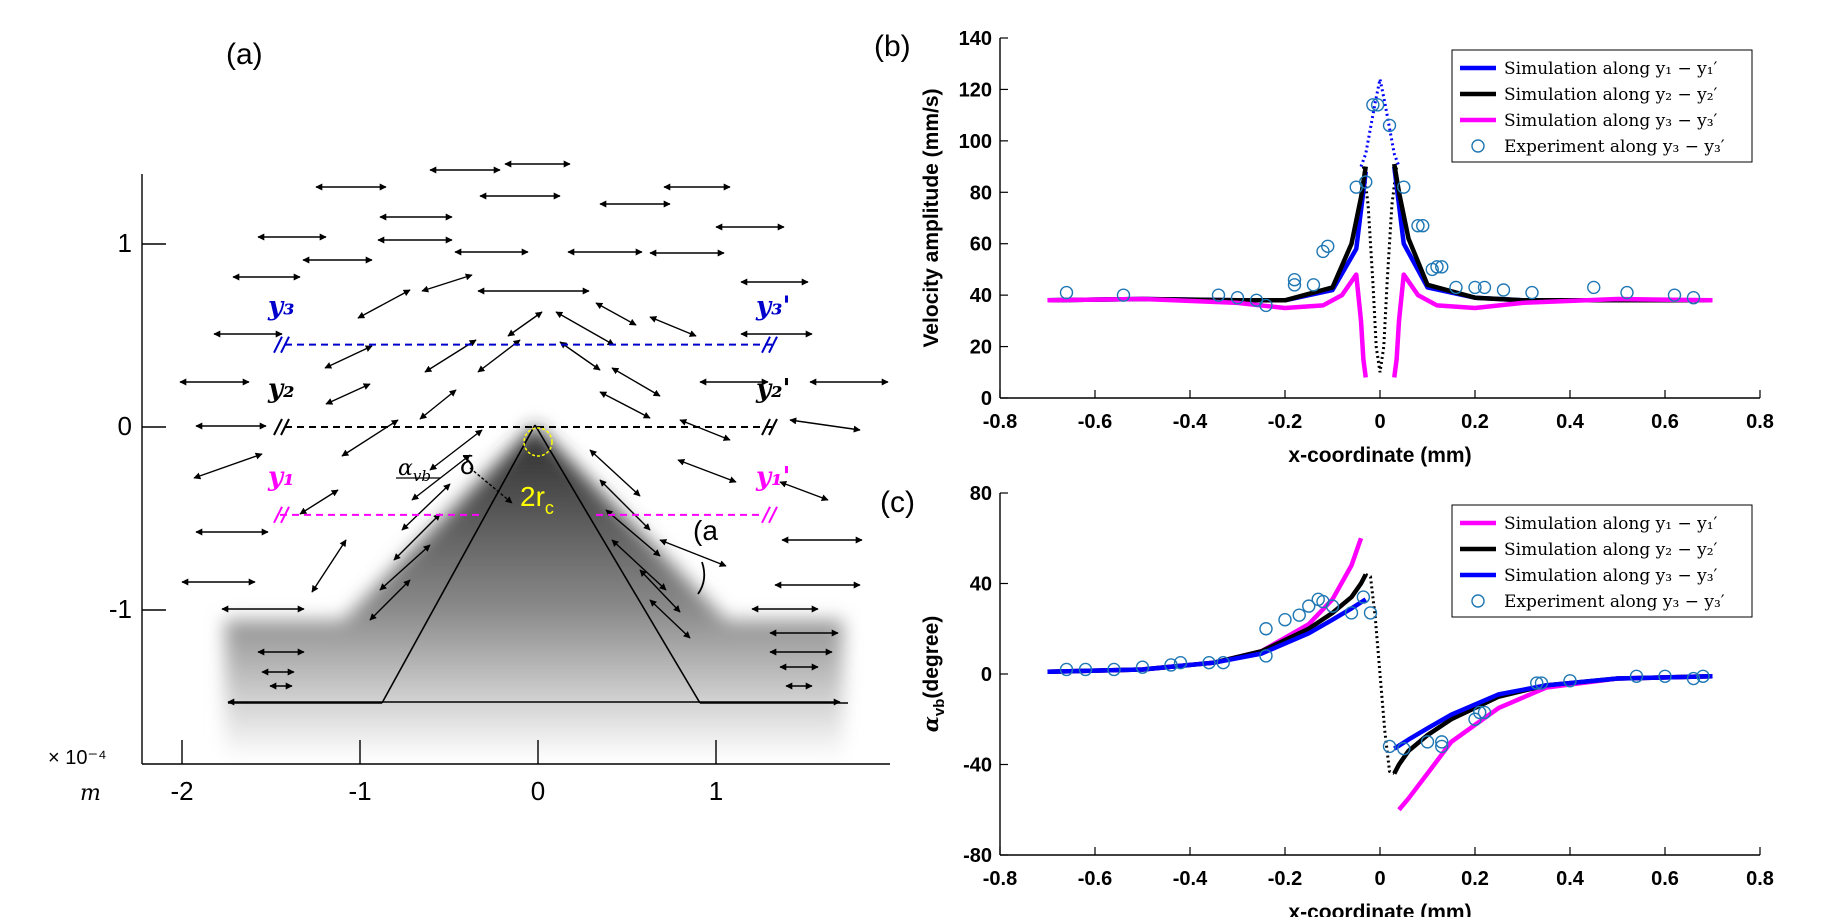 Image resolution: width=1821 pixels, height=917 pixels. What do you see at coordinates (537, 499) in the screenshot?
I see `tip-radius-label: 2rc` at bounding box center [537, 499].